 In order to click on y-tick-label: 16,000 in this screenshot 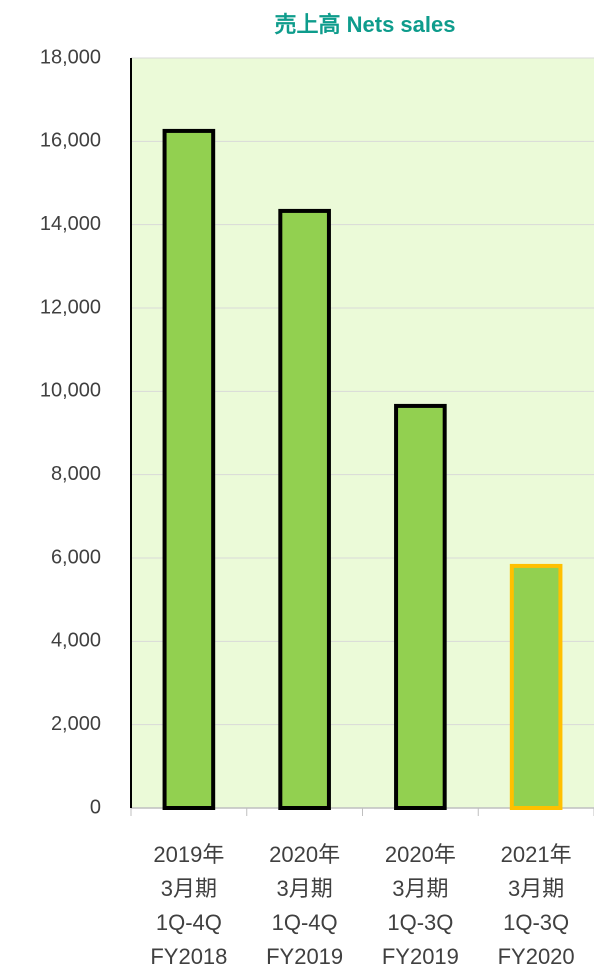, I will do `click(70, 141)`.